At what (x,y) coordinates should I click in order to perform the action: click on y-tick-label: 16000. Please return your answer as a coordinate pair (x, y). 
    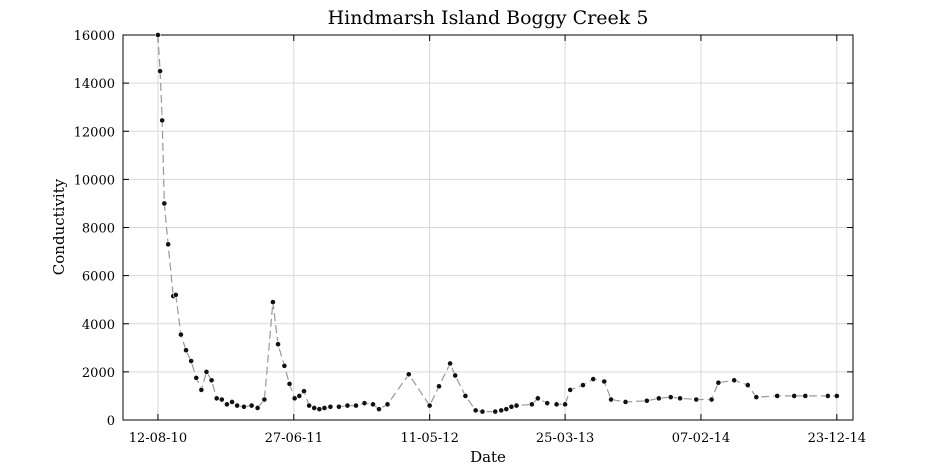
    Looking at the image, I should click on (94, 36).